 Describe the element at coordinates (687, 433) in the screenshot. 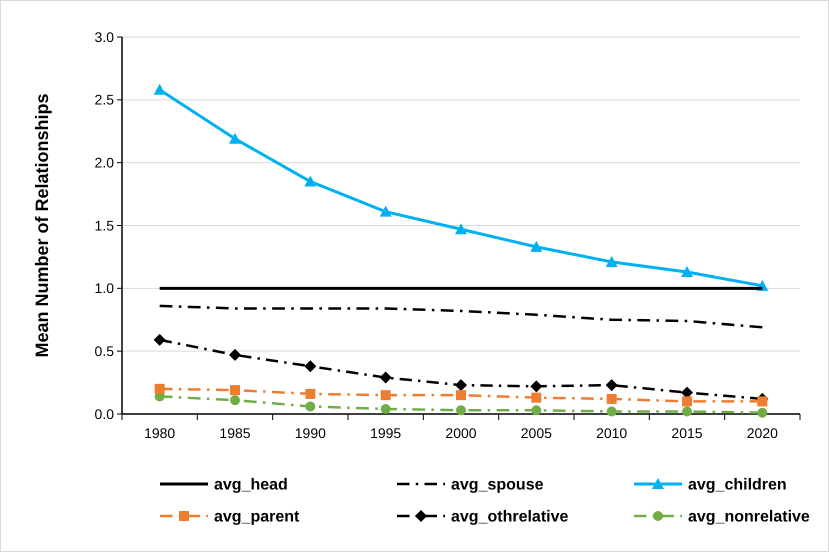

I see `x-tick-label: 2015` at that location.